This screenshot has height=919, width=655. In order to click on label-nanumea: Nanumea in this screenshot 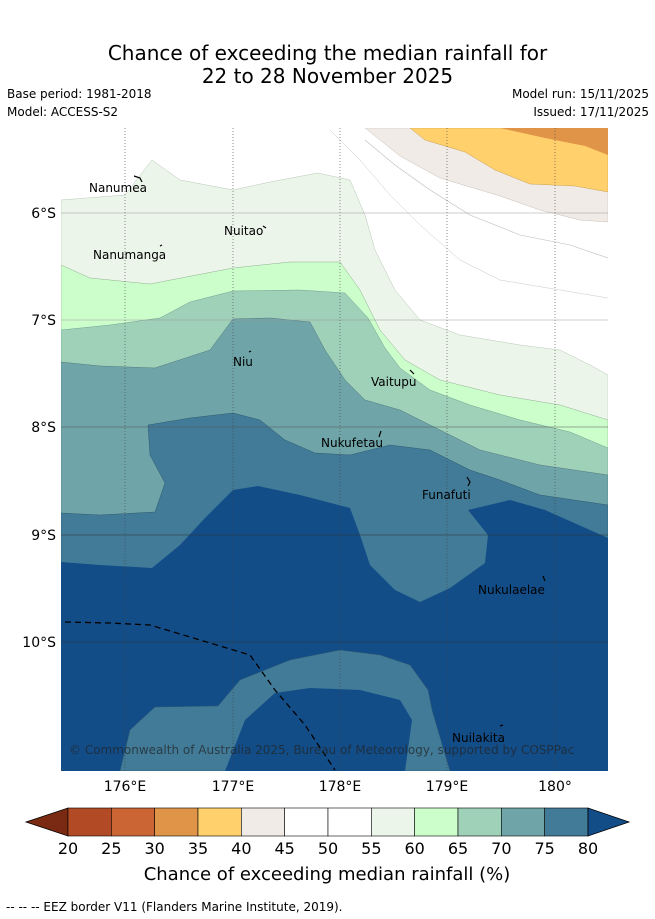, I will do `click(118, 188)`.